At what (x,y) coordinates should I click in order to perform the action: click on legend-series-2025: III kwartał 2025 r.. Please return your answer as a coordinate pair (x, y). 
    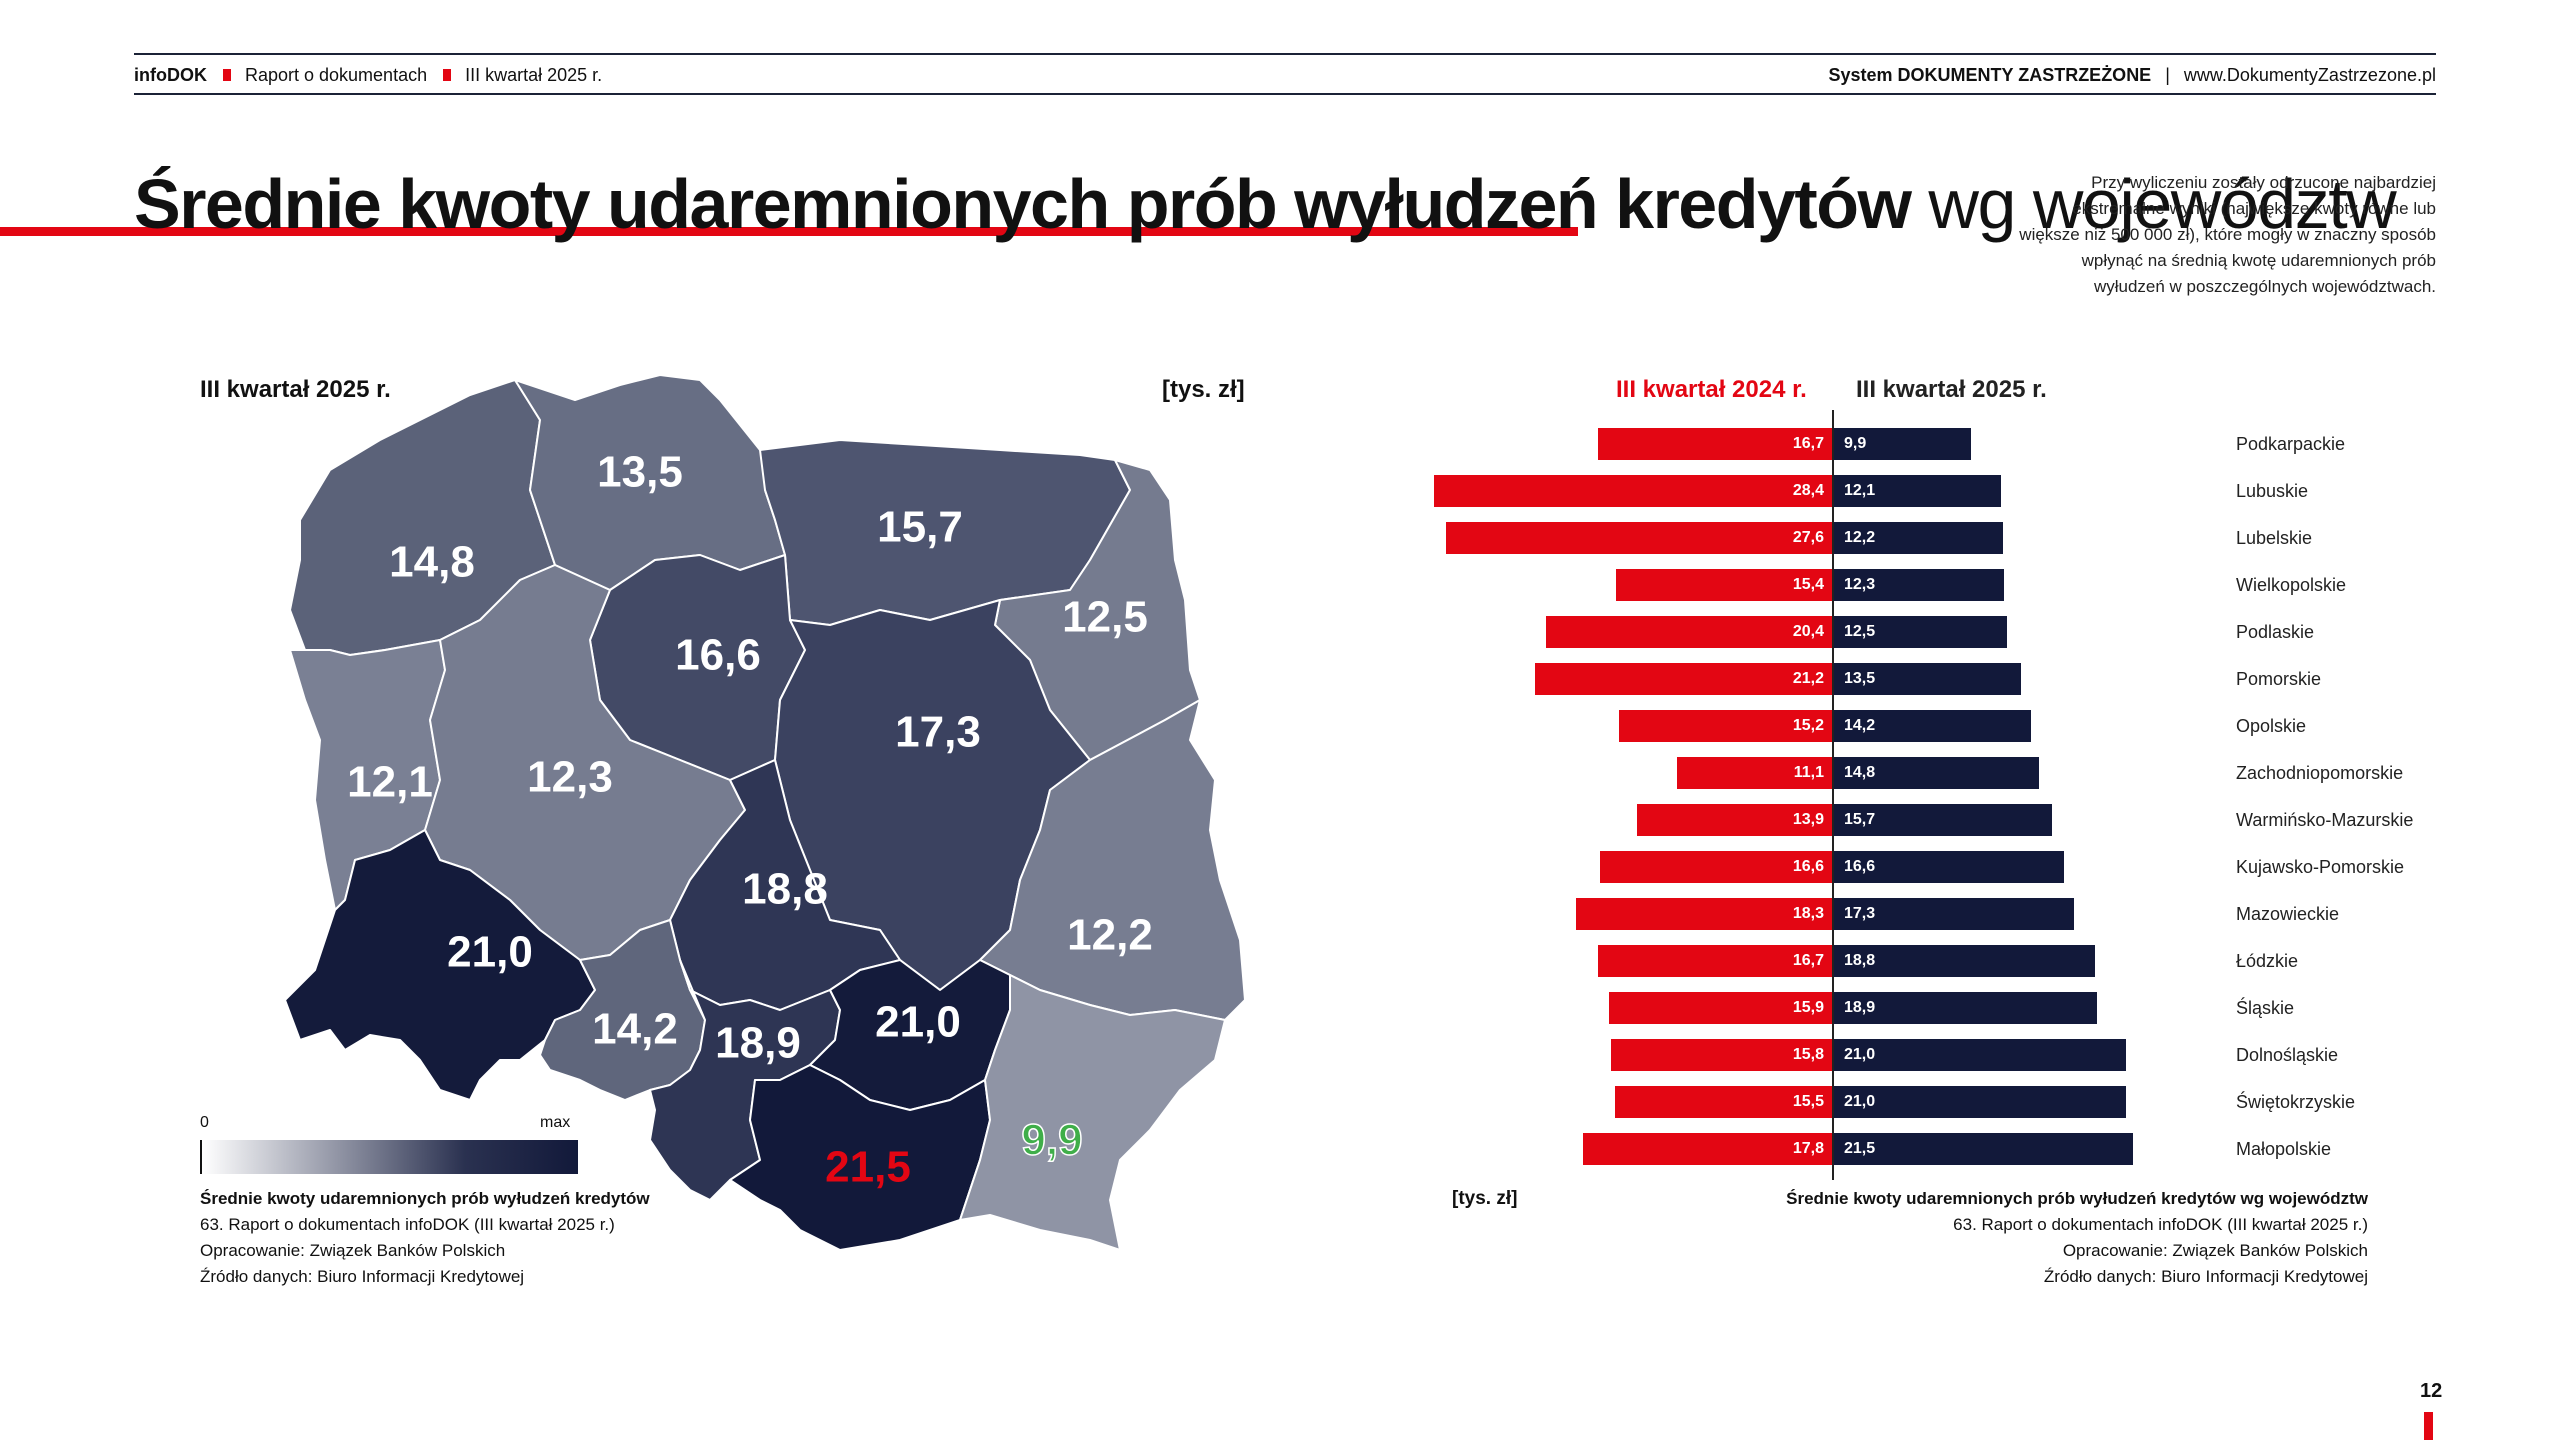
    Looking at the image, I should click on (1951, 389).